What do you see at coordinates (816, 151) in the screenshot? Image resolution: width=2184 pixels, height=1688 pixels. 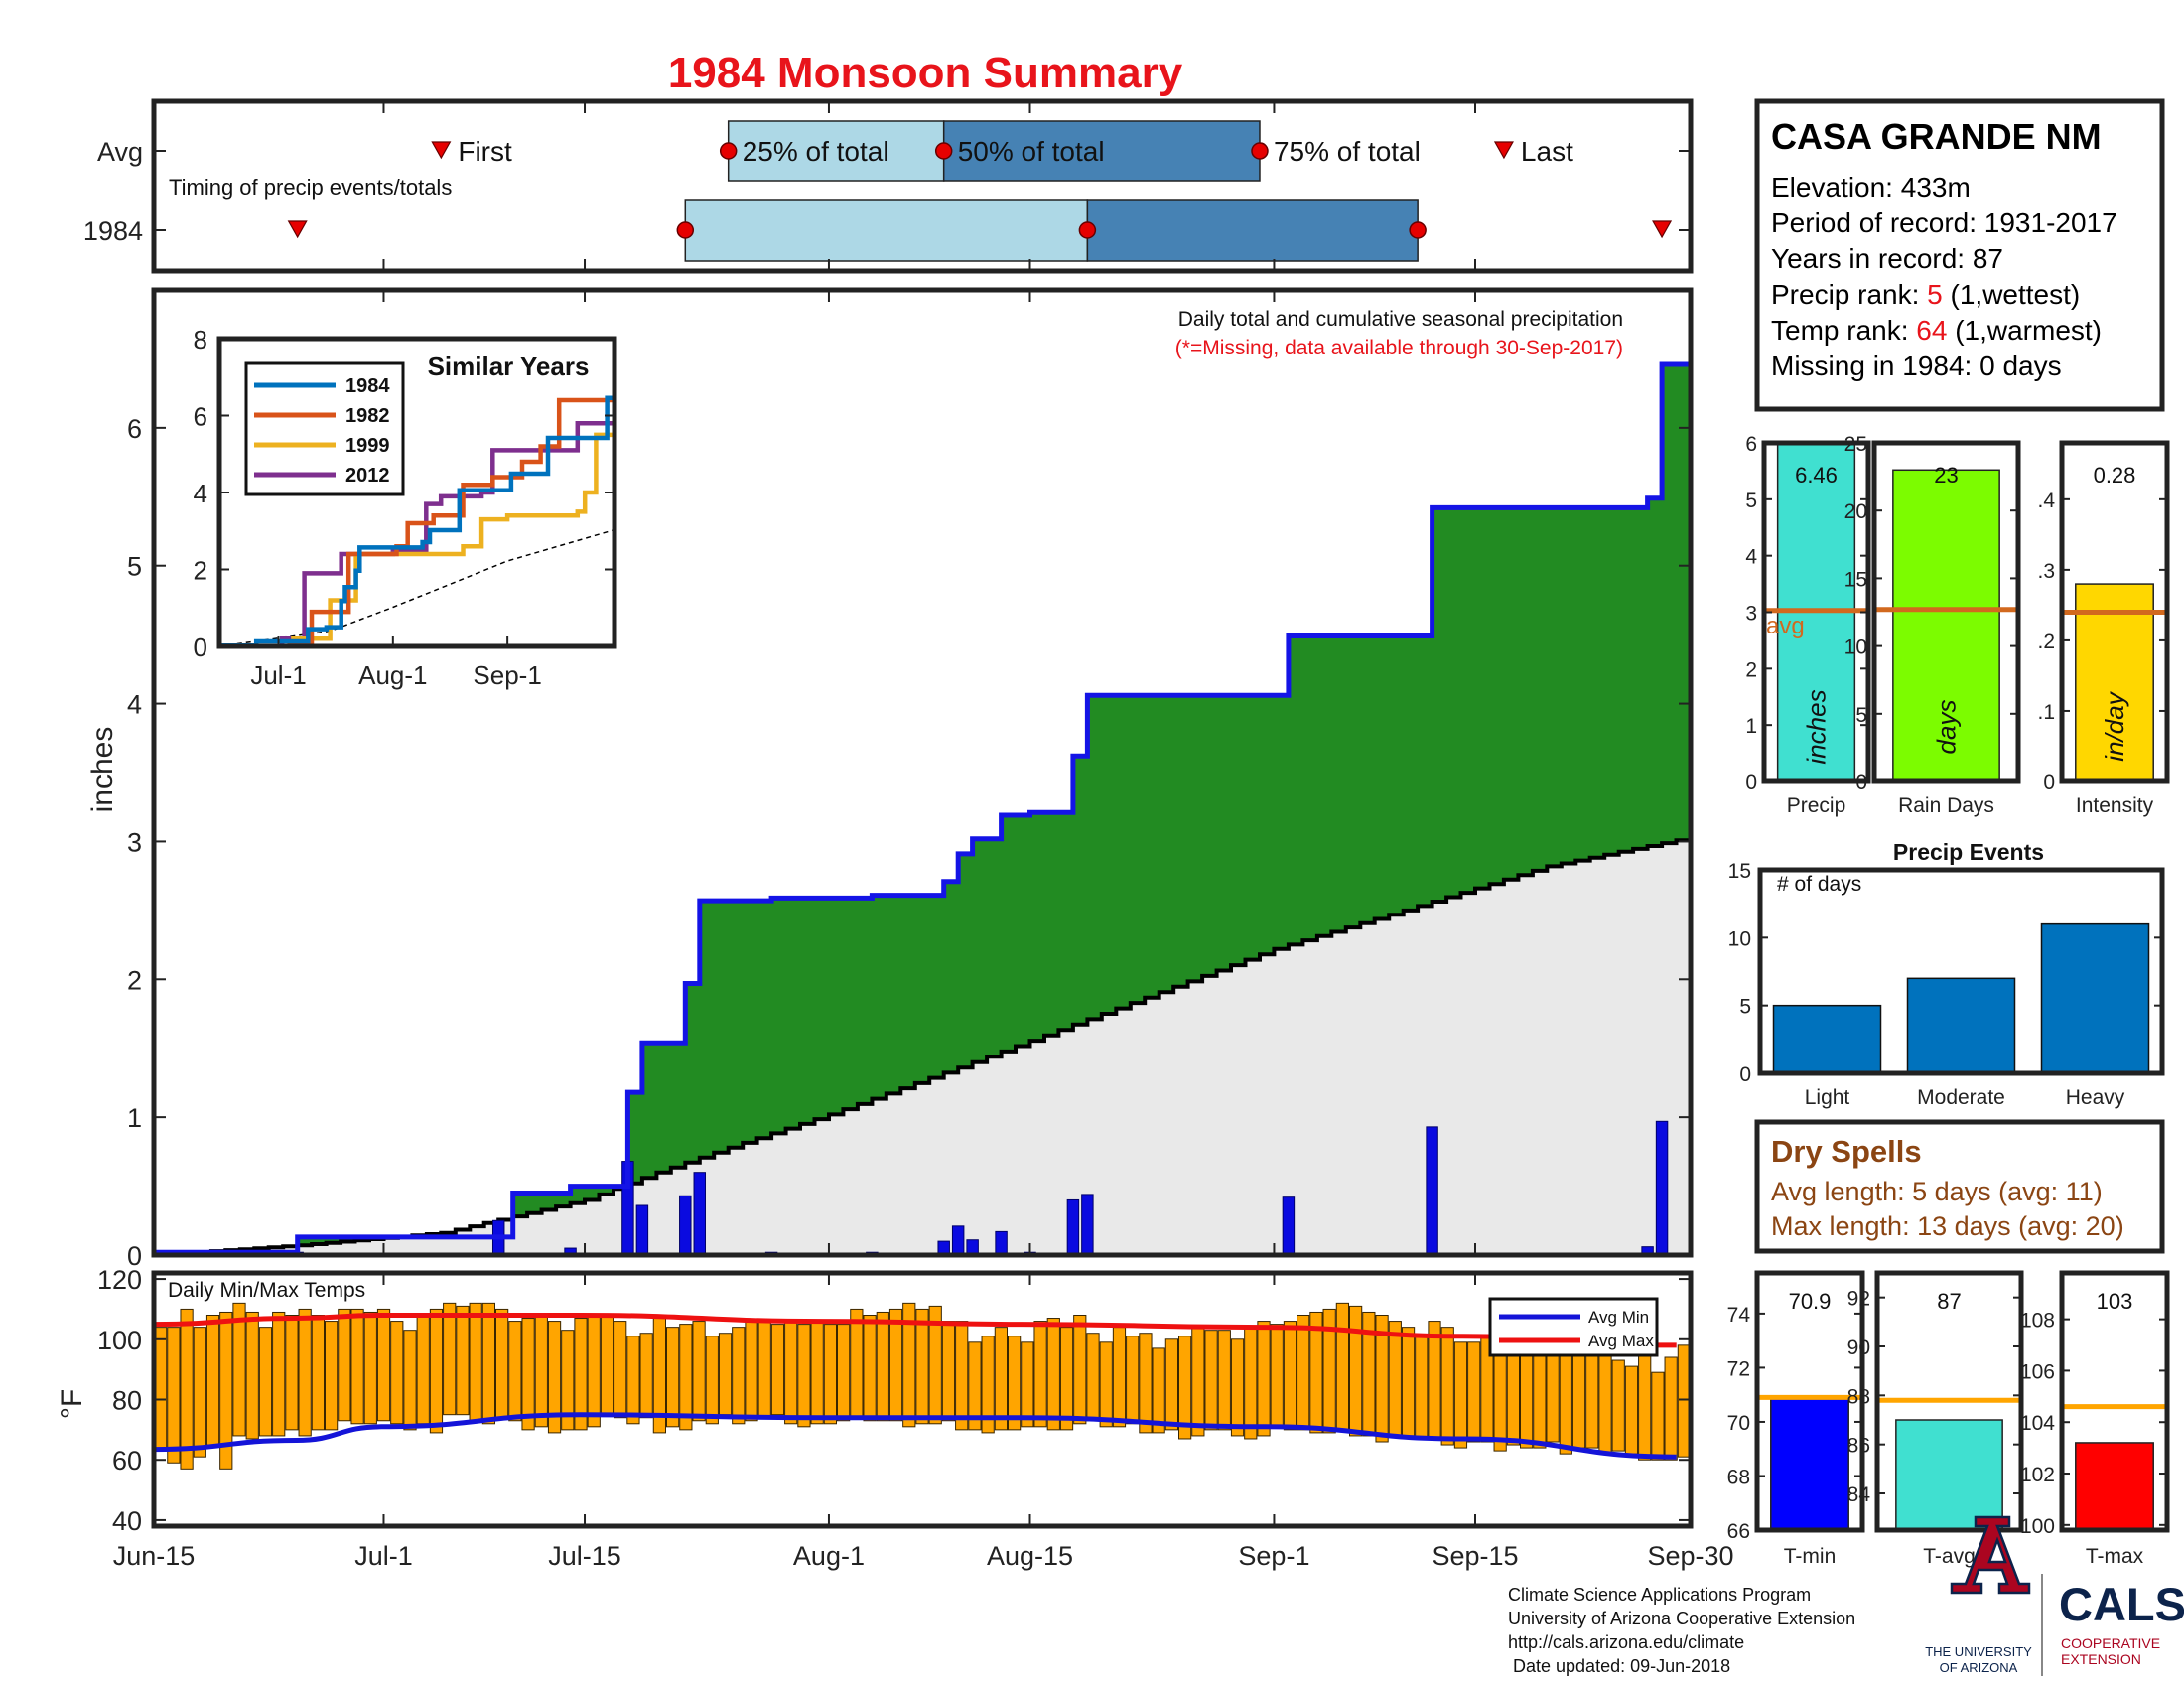 I see `timing-p25-label: 25% of total` at bounding box center [816, 151].